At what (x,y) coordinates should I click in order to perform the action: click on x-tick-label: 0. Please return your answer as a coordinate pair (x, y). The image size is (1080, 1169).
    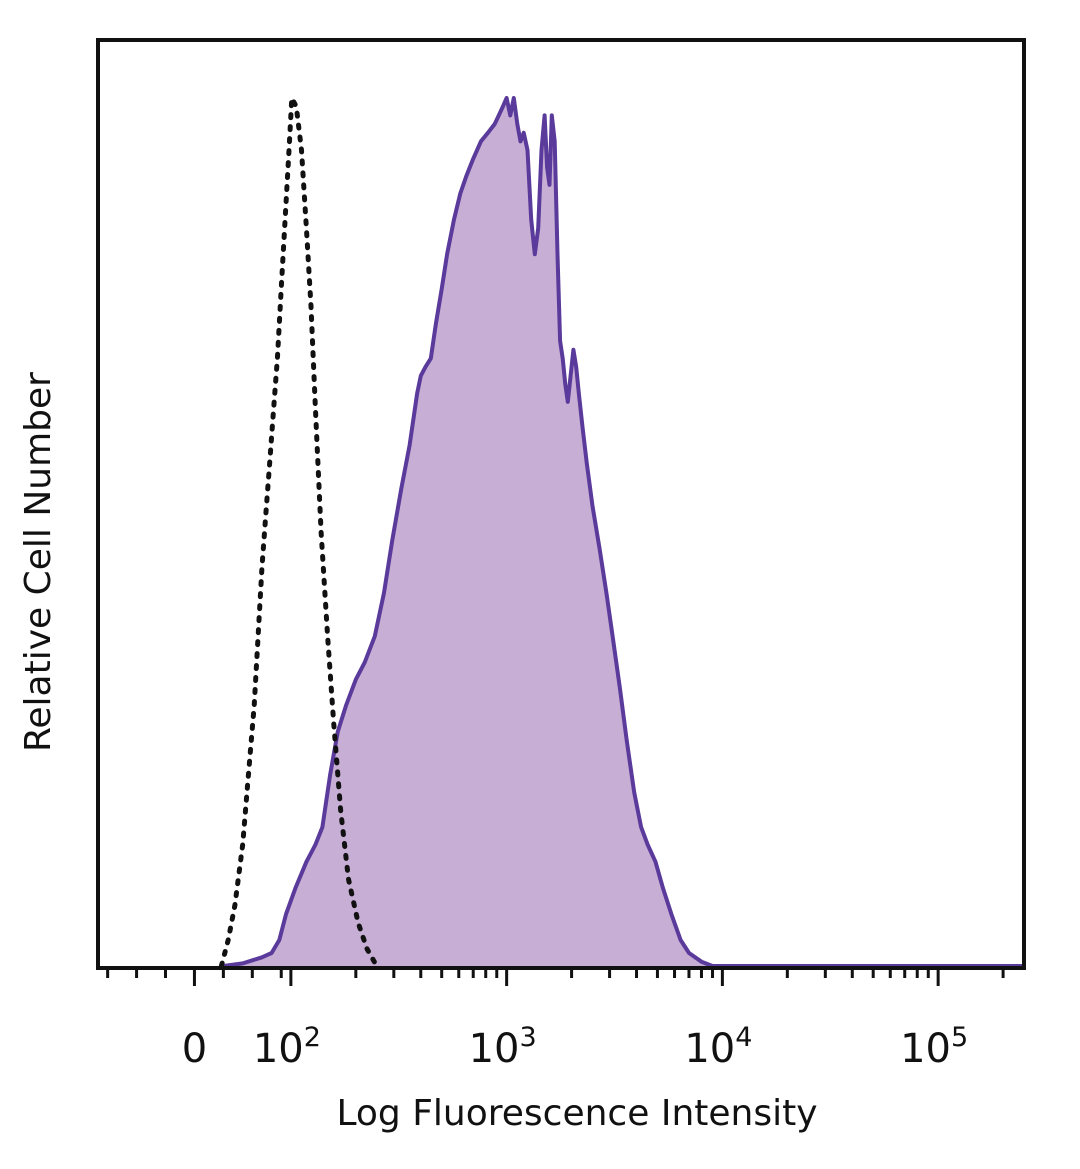
    Looking at the image, I should click on (194, 1049).